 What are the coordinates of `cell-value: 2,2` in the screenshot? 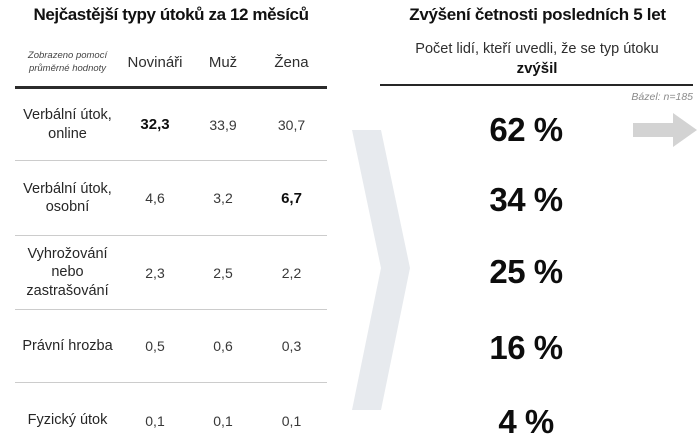 It's located at (291, 272).